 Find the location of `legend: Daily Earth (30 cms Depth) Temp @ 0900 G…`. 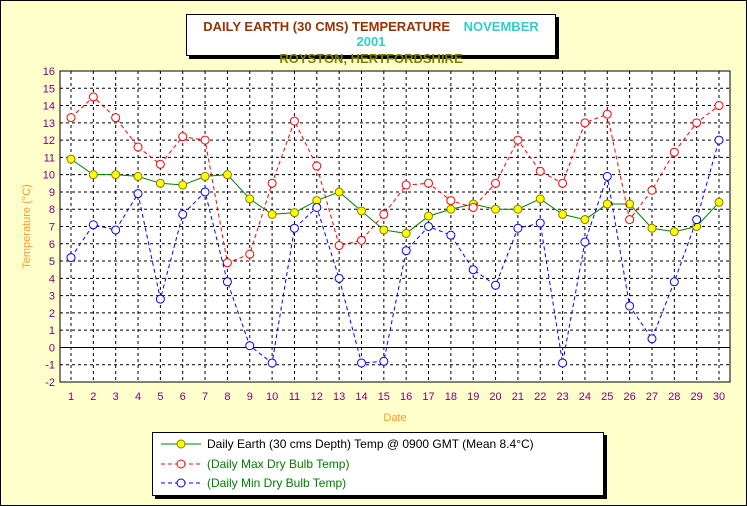

legend: Daily Earth (30 cms Depth) Temp @ 0900 G… is located at coordinates (378, 464).